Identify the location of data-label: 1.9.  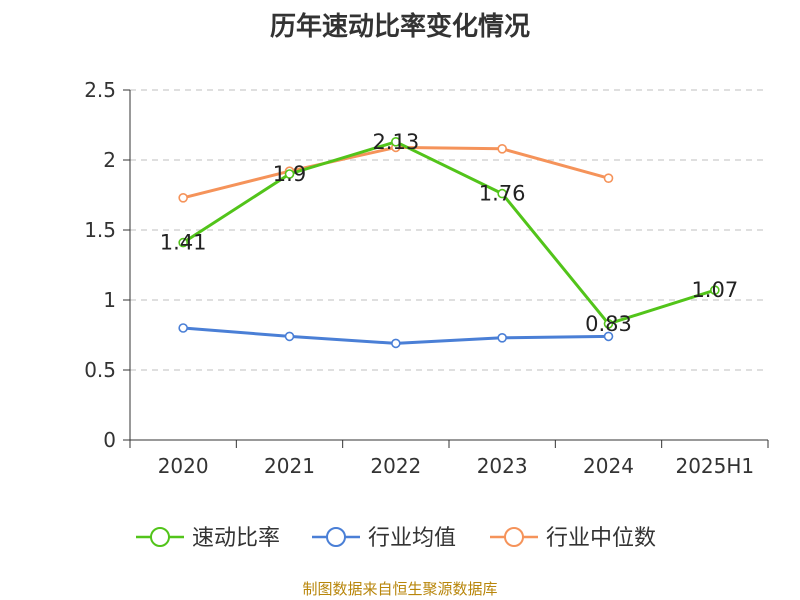
(289, 174).